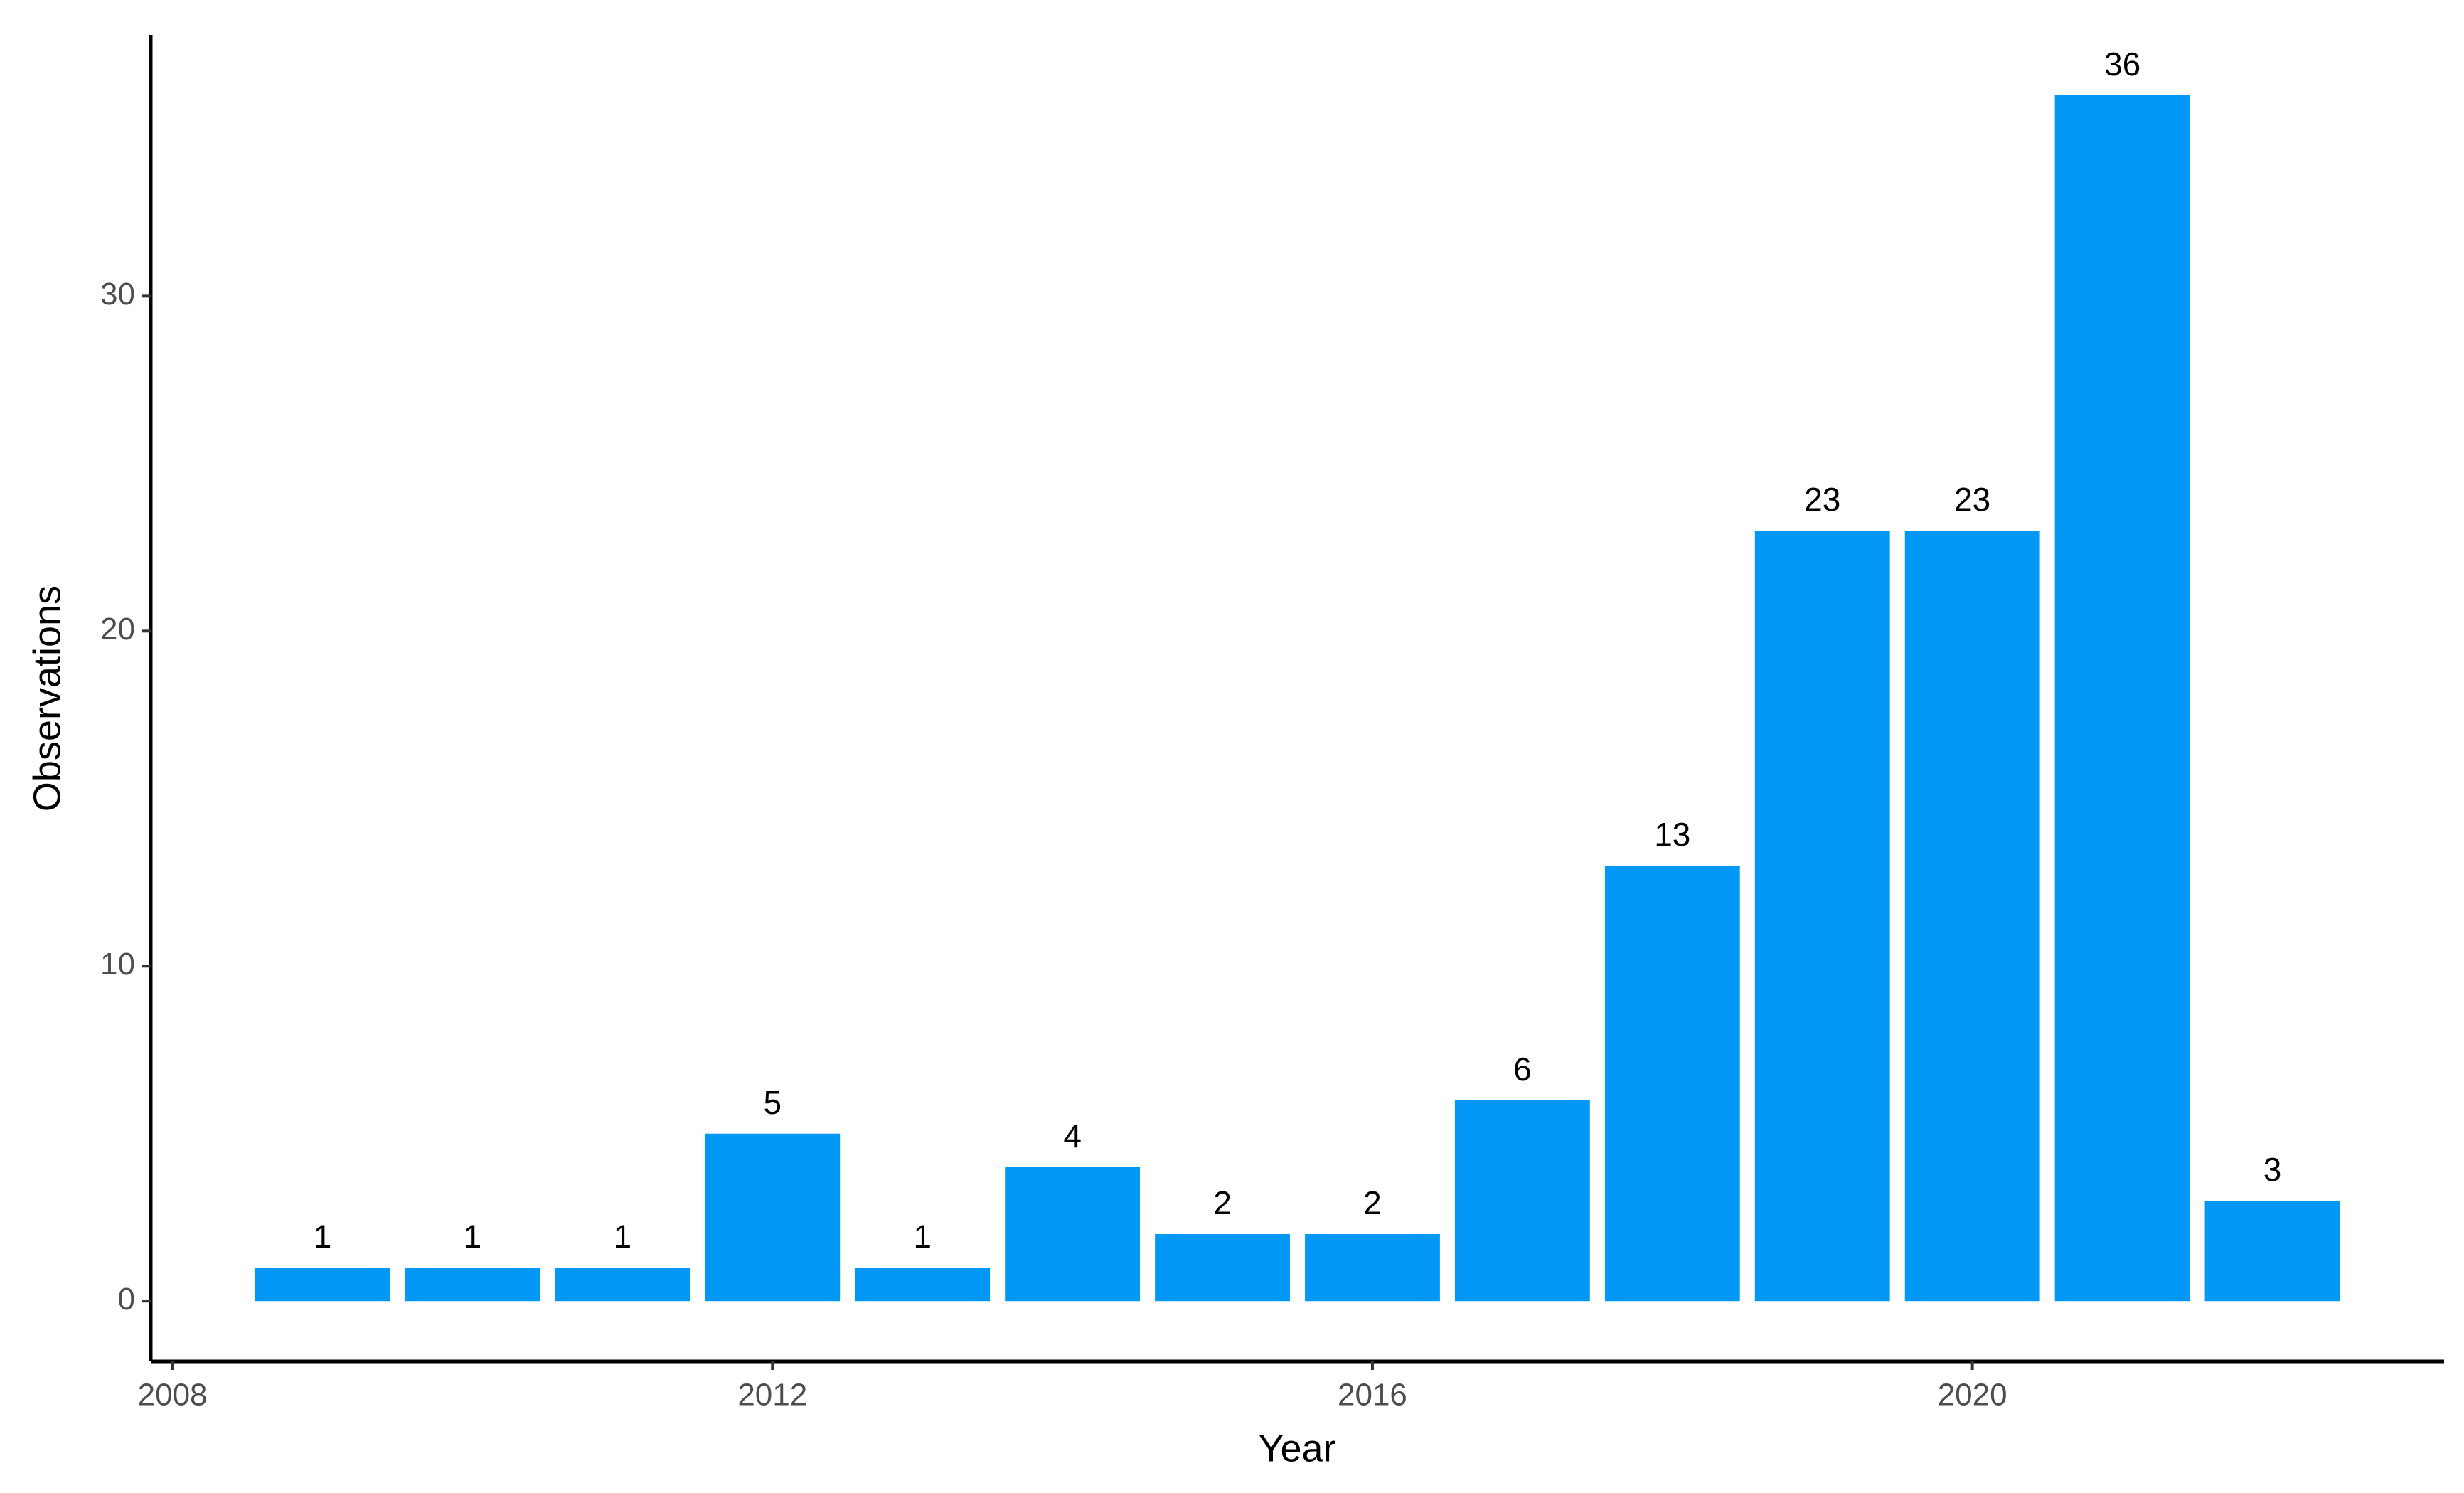 Image resolution: width=2464 pixels, height=1493 pixels. What do you see at coordinates (1296, 1448) in the screenshot?
I see `x-axis-title: Year` at bounding box center [1296, 1448].